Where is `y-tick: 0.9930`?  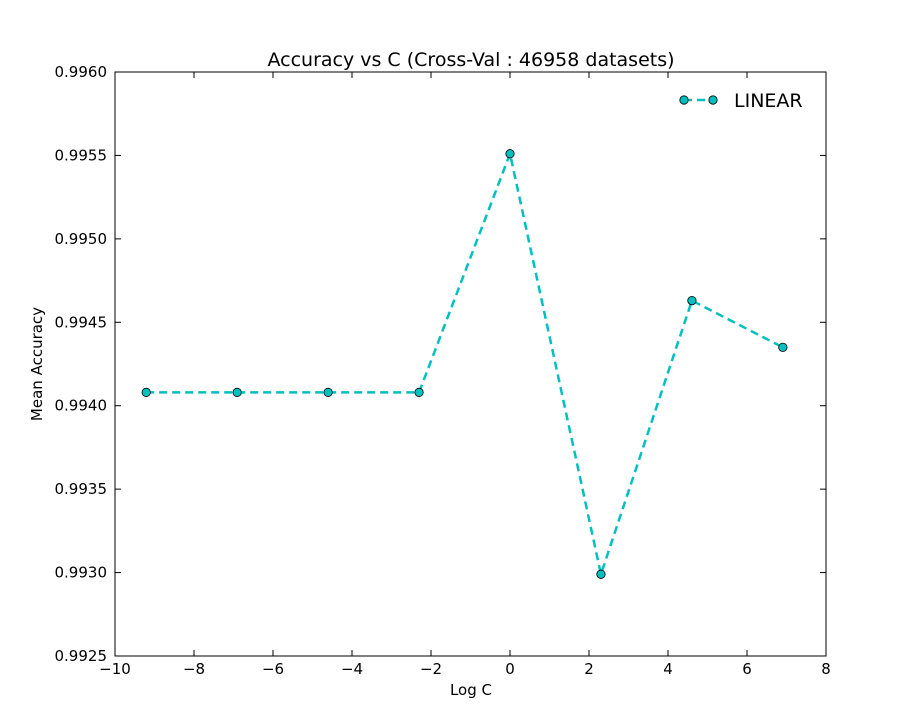 y-tick: 0.9930 is located at coordinates (440, 573).